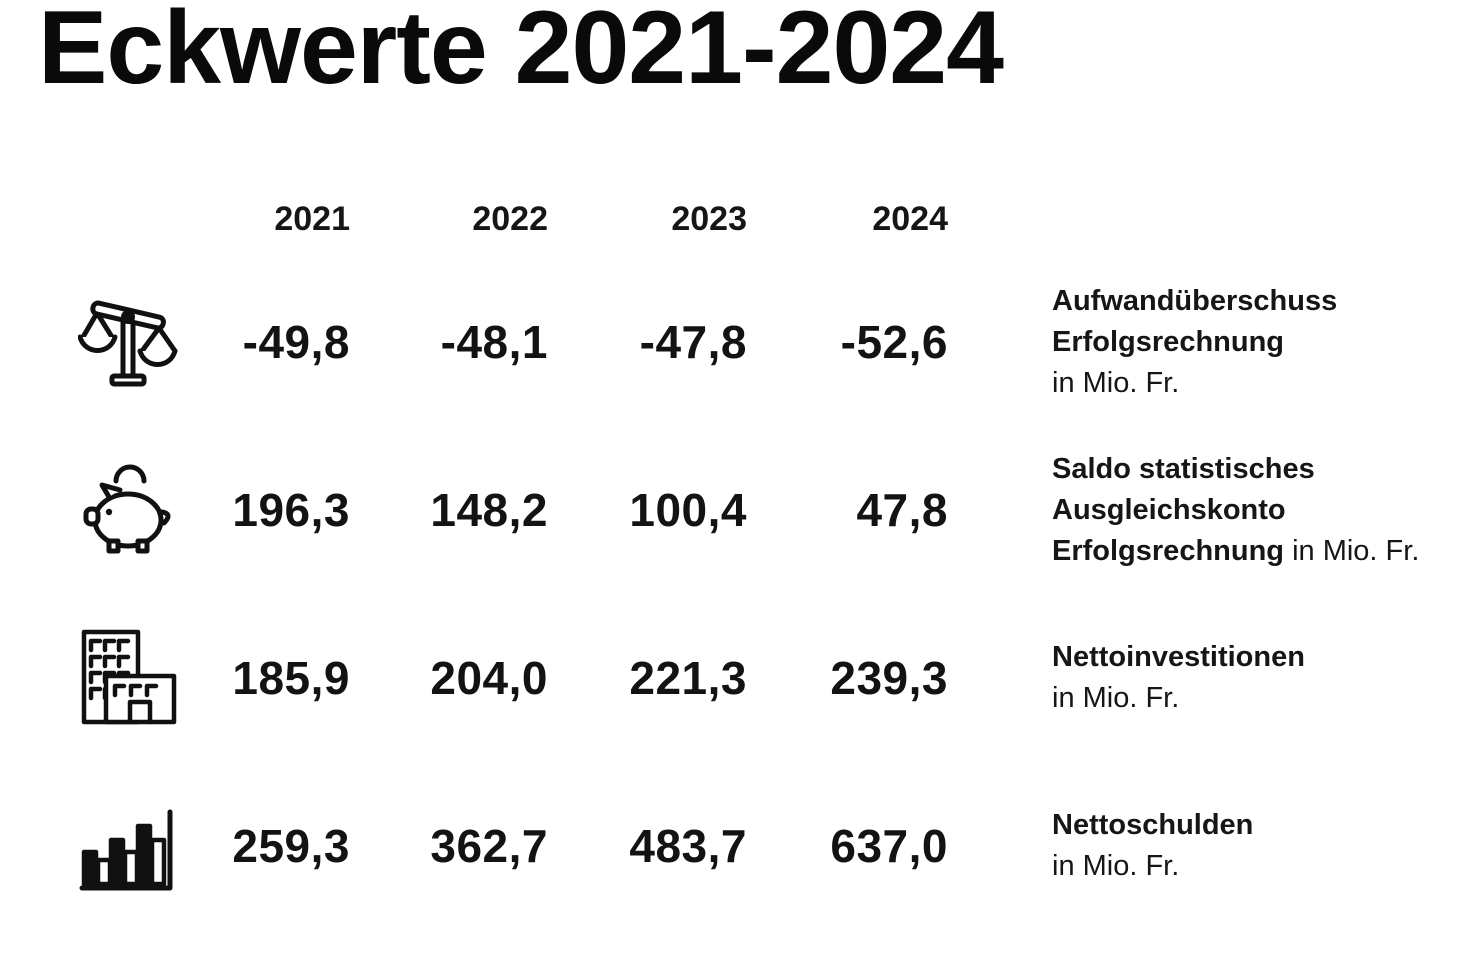 The height and width of the screenshot is (974, 1477). I want to click on value-cell: 259,3, so click(291, 846).